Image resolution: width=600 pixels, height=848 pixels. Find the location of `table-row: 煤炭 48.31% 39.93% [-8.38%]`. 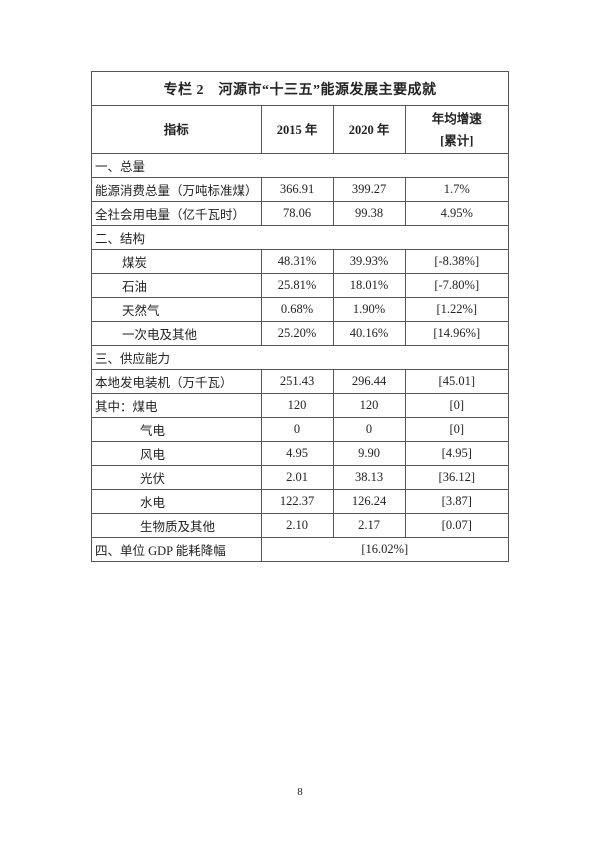

table-row: 煤炭 48.31% 39.93% [-8.38%] is located at coordinates (300, 261).